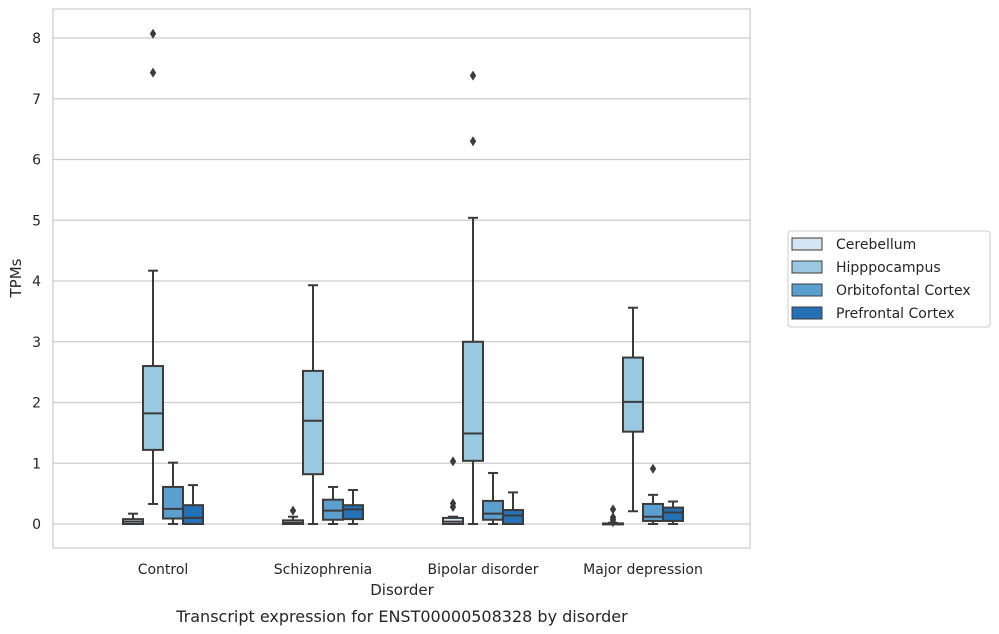 The width and height of the screenshot is (999, 634). I want to click on y-axis-ticks: 0 1 2 3 4 5 6 7 8, so click(36, 282).